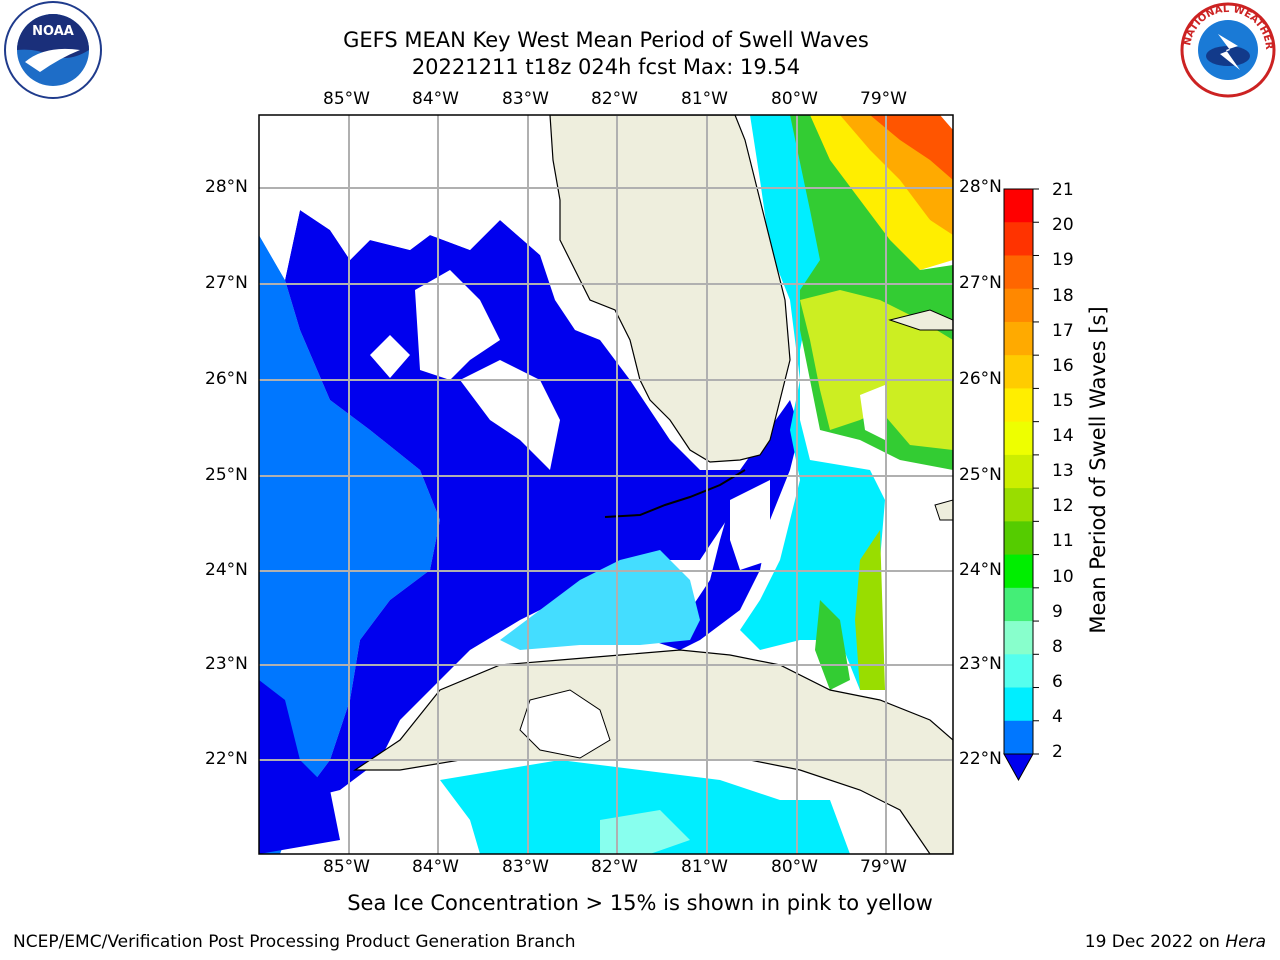 This screenshot has height=960, width=1280. What do you see at coordinates (1063, 506) in the screenshot?
I see `colorbar-tick-label: 12` at bounding box center [1063, 506].